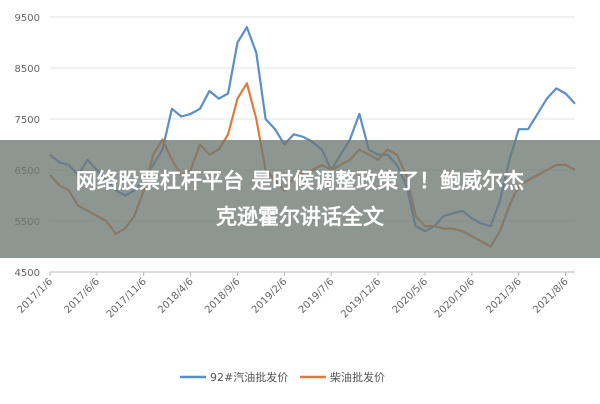  Describe the element at coordinates (361, 298) in the screenshot. I see `x-tick-label: 2019/12/6` at that location.